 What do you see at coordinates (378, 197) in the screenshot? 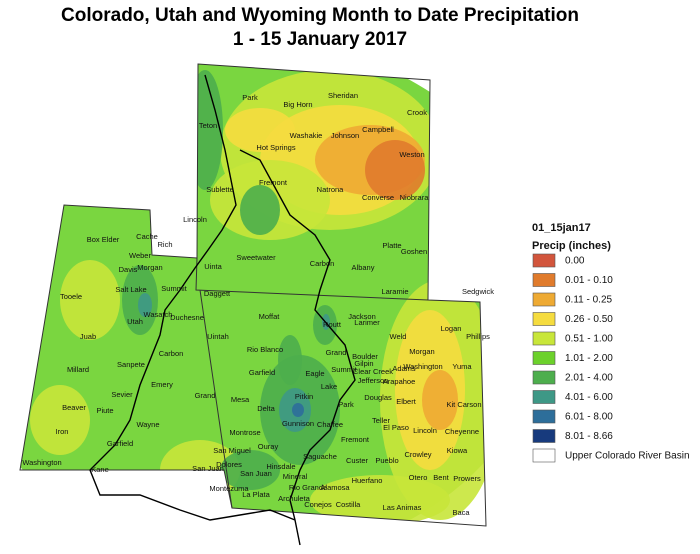
I see `county-label: Converse` at bounding box center [378, 197].